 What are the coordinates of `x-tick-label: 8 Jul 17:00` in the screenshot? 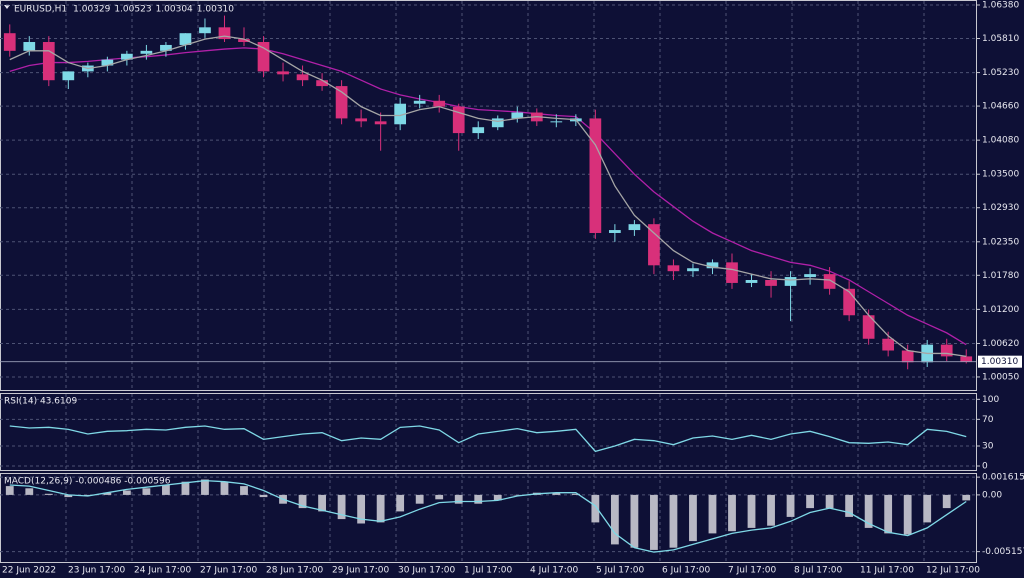 It's located at (818, 571).